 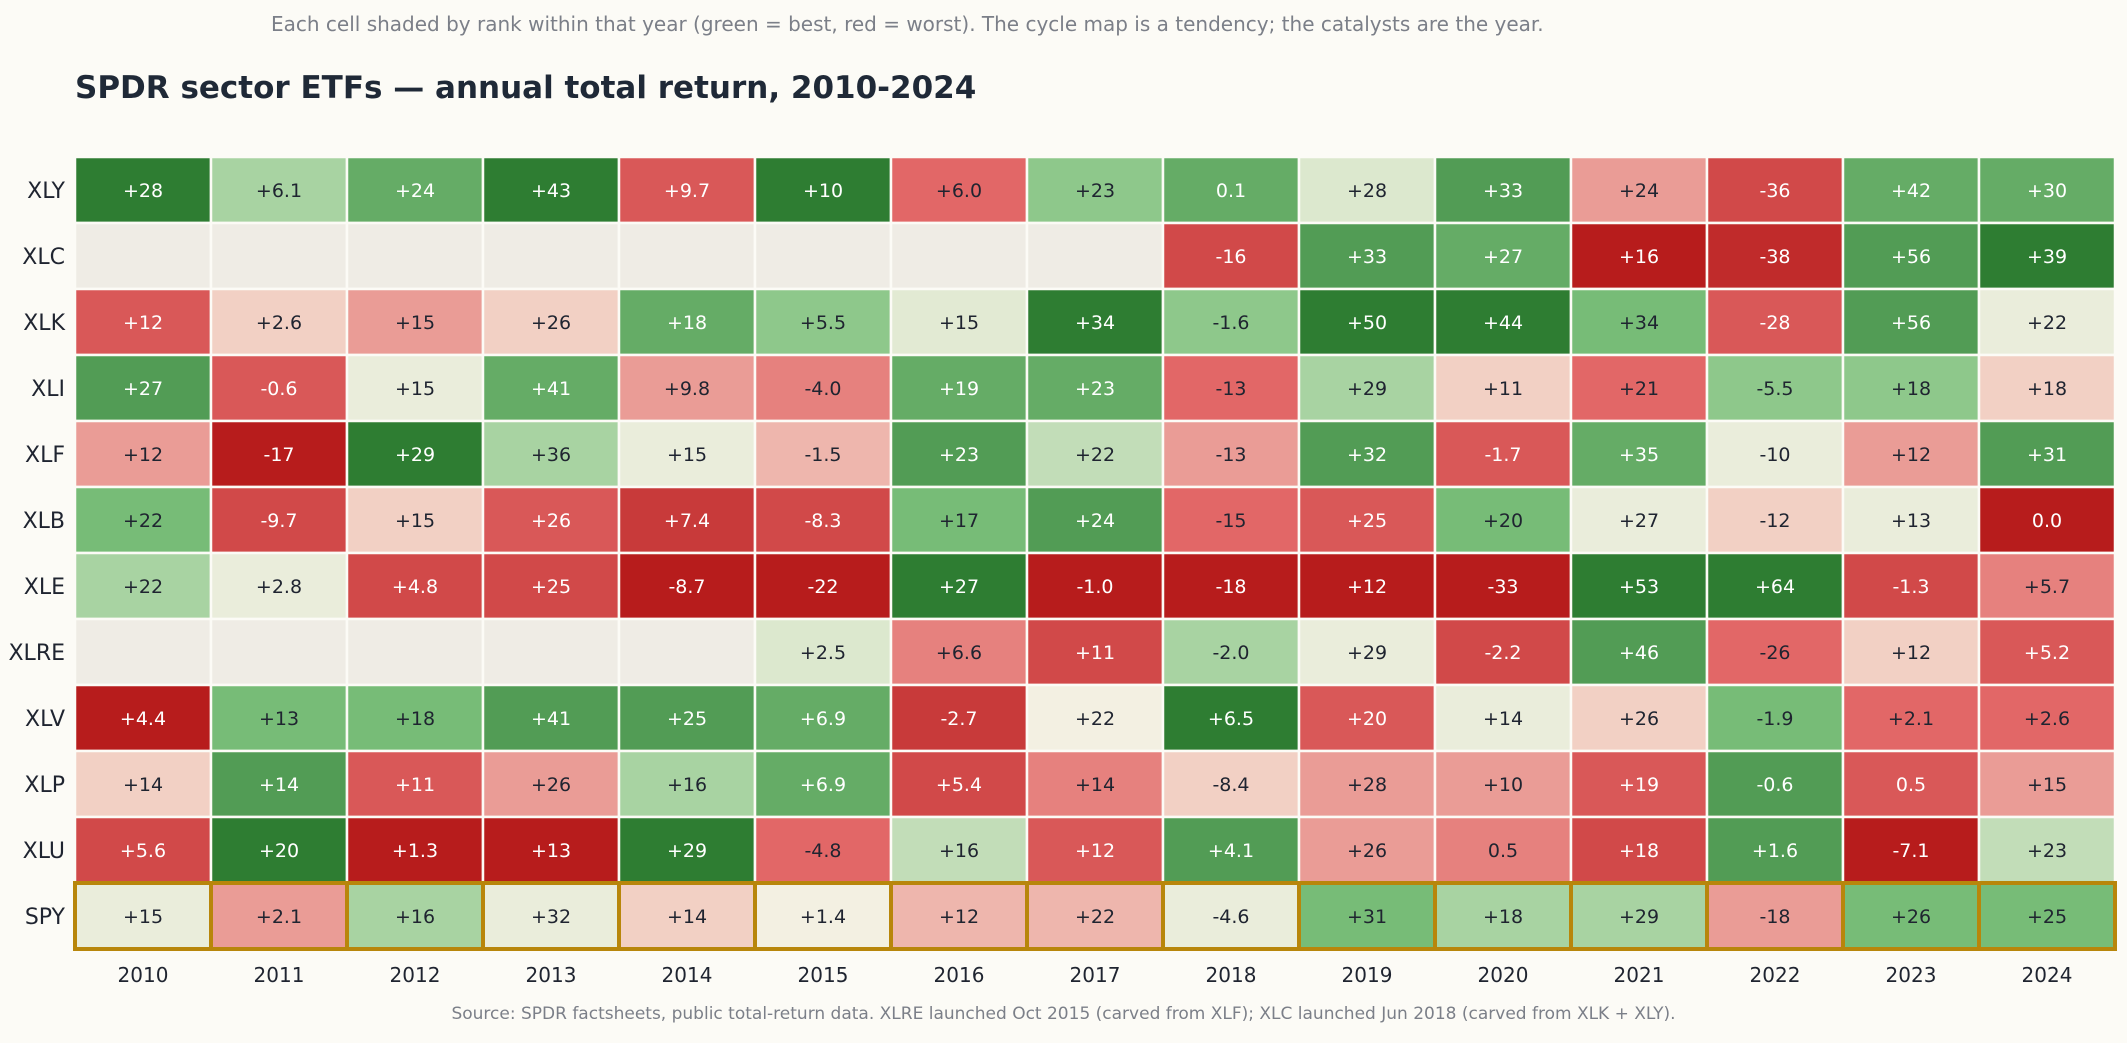 I want to click on cell-value-label: +1.4, so click(x=823, y=917).